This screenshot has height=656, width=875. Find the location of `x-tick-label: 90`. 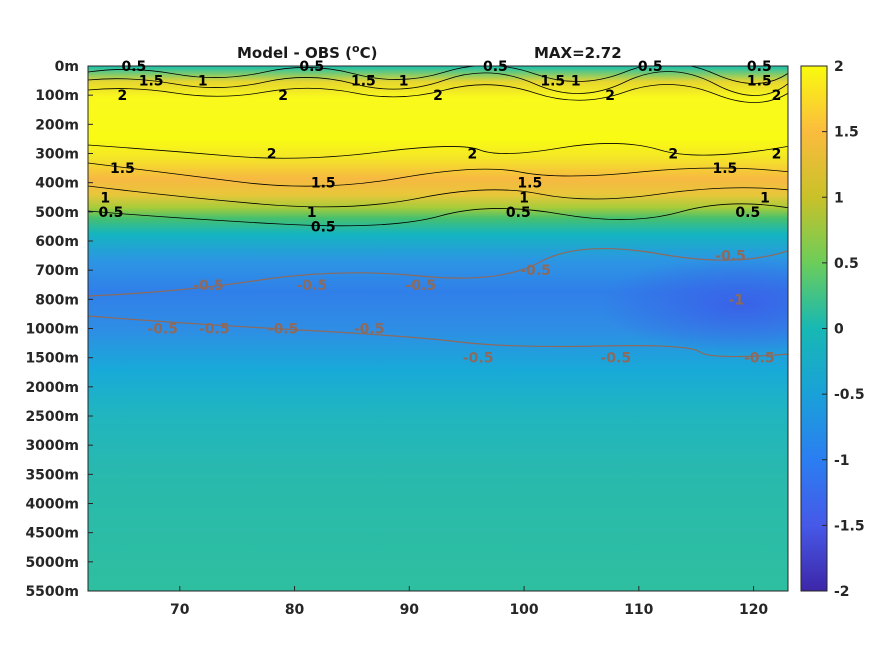

x-tick-label: 90 is located at coordinates (410, 610).